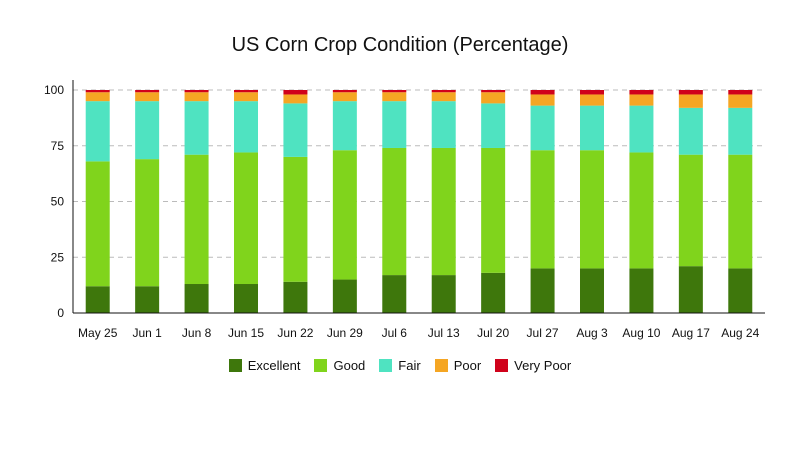 Image resolution: width=800 pixels, height=450 pixels. Describe the element at coordinates (395, 333) in the screenshot. I see `x-tick-label: Jul 6` at that location.